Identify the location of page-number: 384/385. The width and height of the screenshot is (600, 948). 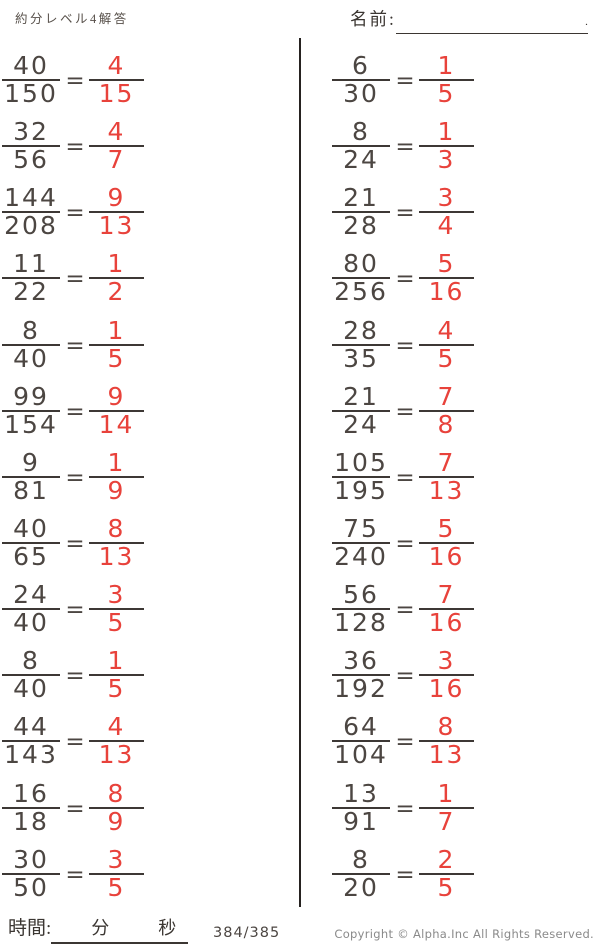
(247, 933).